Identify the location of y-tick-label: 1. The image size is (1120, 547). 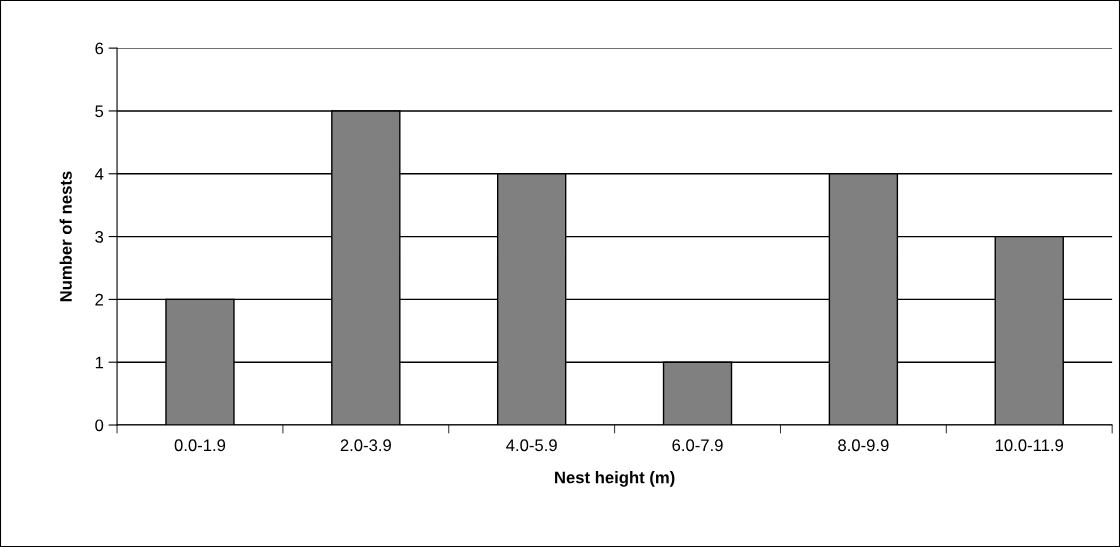
(99, 362).